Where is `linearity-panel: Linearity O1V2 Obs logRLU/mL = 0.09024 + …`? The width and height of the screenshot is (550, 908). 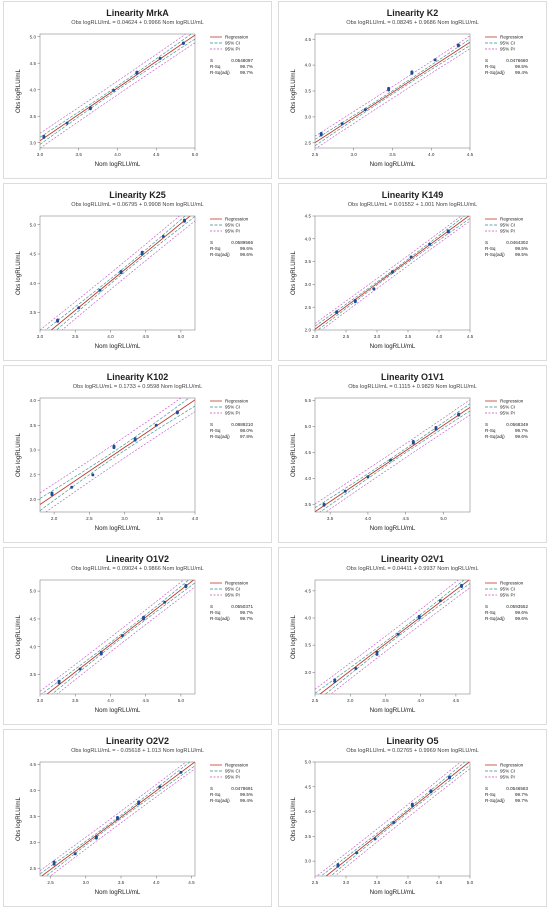
linearity-panel: Linearity O1V2 Obs logRLU/mL = 0.09024 + … is located at coordinates (137, 636).